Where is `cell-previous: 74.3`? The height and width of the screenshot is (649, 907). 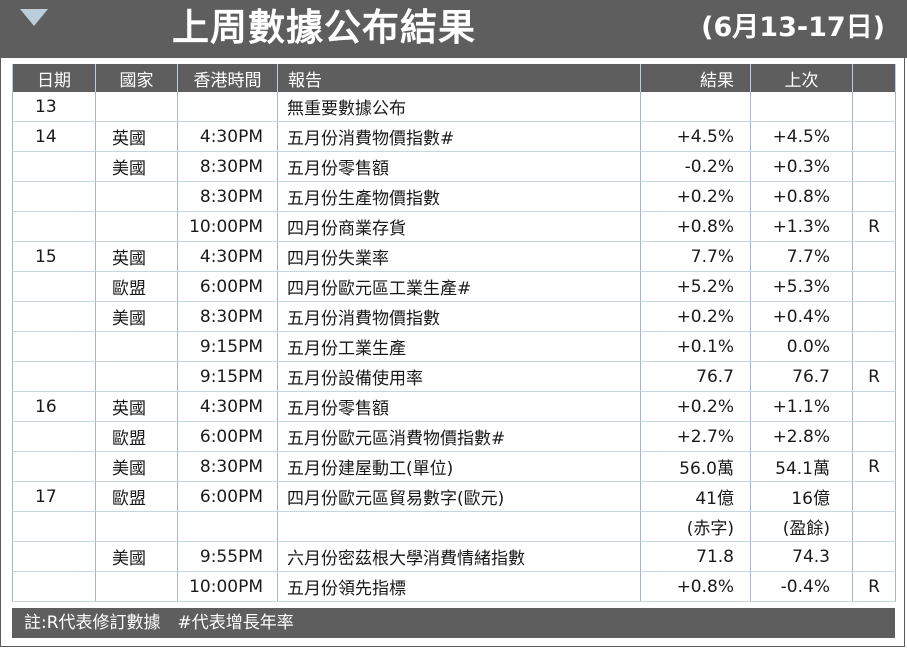 cell-previous: 74.3 is located at coordinates (801, 556).